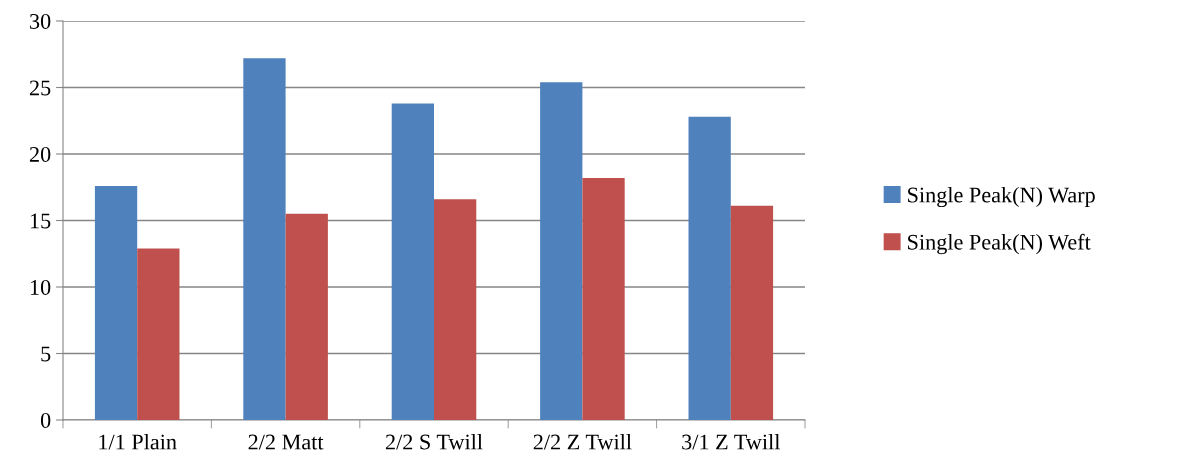 Image resolution: width=1191 pixels, height=467 pixels. Describe the element at coordinates (286, 442) in the screenshot. I see `x-tick-label: 2/2 Matt` at that location.